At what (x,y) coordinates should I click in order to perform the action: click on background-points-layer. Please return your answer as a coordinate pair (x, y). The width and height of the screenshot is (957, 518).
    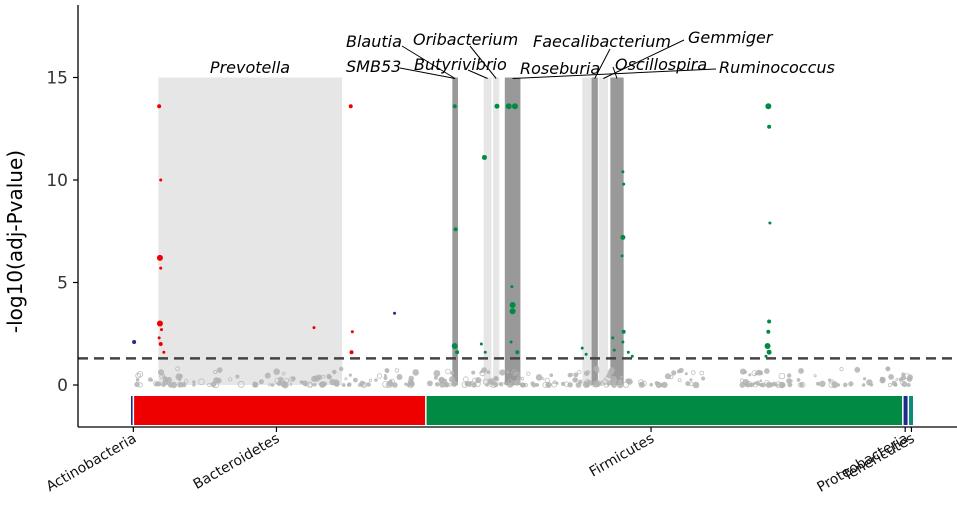
    Looking at the image, I should click on (523, 377).